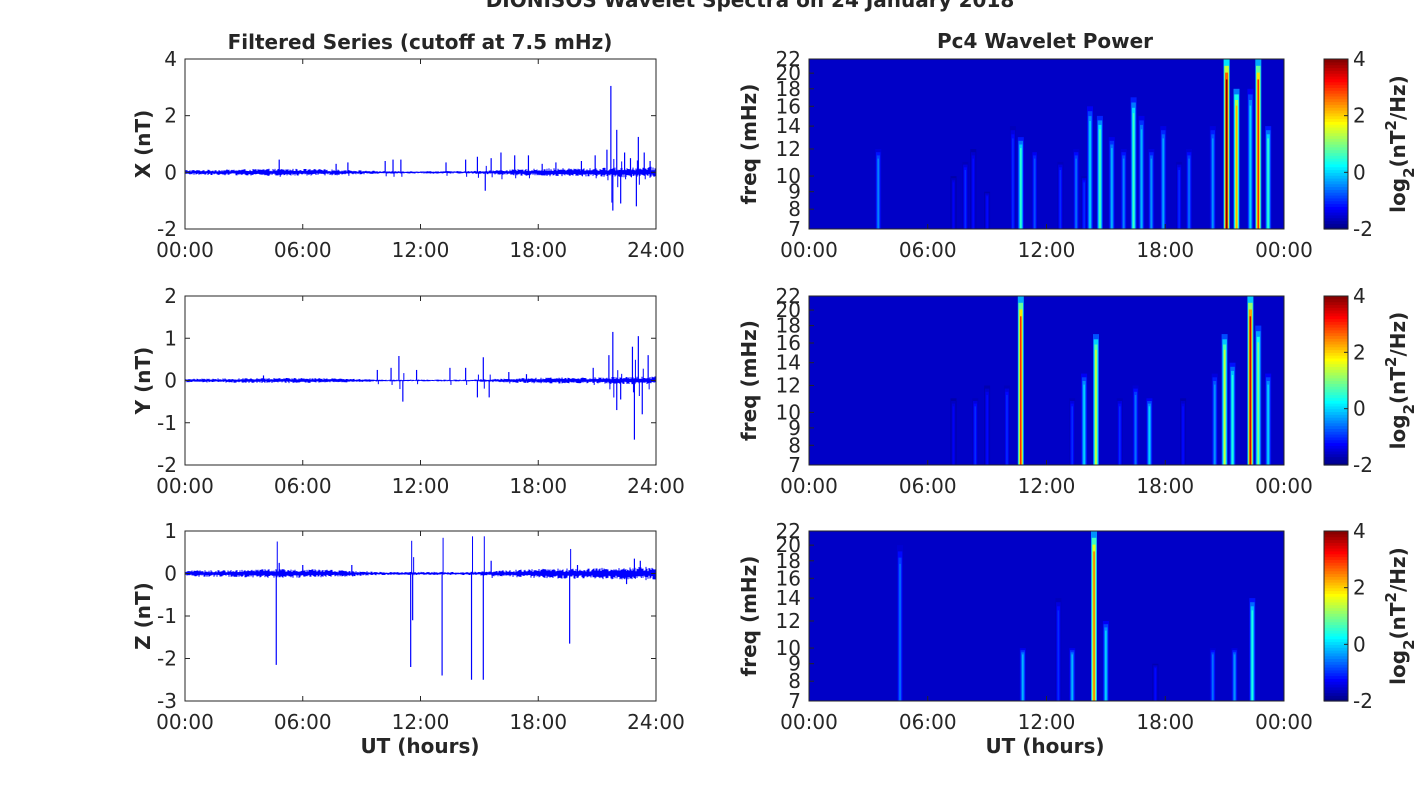  What do you see at coordinates (143, 616) in the screenshot?
I see `y-axis-label: Z (nT)` at bounding box center [143, 616].